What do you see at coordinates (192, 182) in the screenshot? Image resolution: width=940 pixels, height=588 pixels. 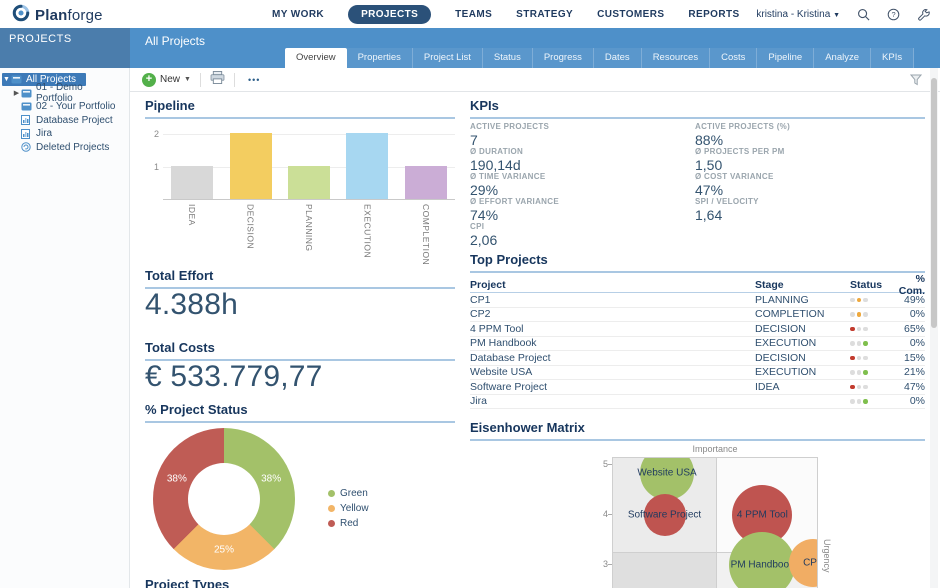 I see `bar-idea` at bounding box center [192, 182].